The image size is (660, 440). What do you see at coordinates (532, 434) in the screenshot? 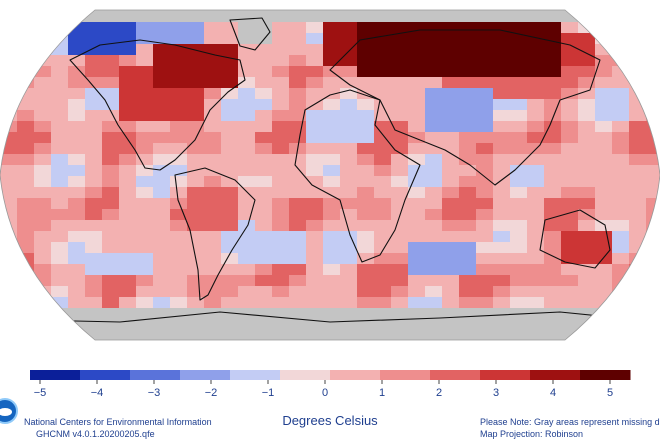
I see `note-line-2: Map Projection: Robinson` at bounding box center [532, 434].